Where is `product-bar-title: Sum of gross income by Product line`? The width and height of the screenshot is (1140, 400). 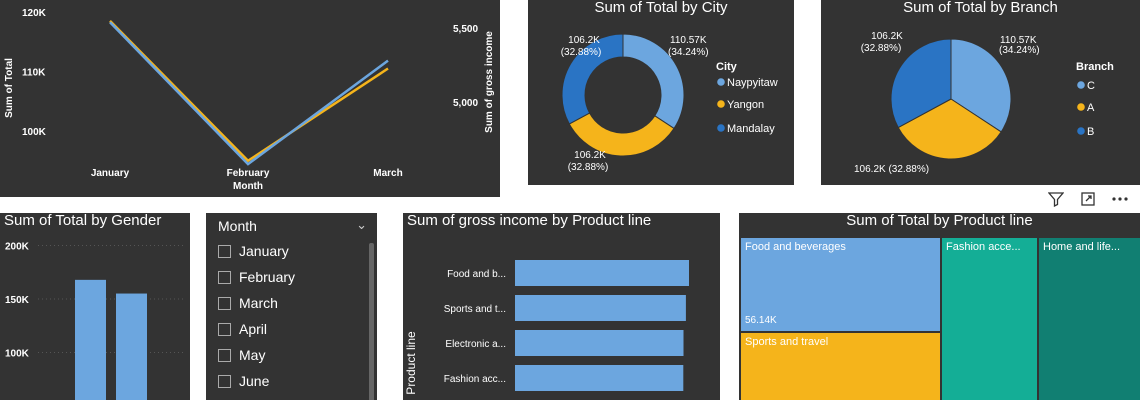
product-bar-title: Sum of gross income by Product line is located at coordinates (529, 221).